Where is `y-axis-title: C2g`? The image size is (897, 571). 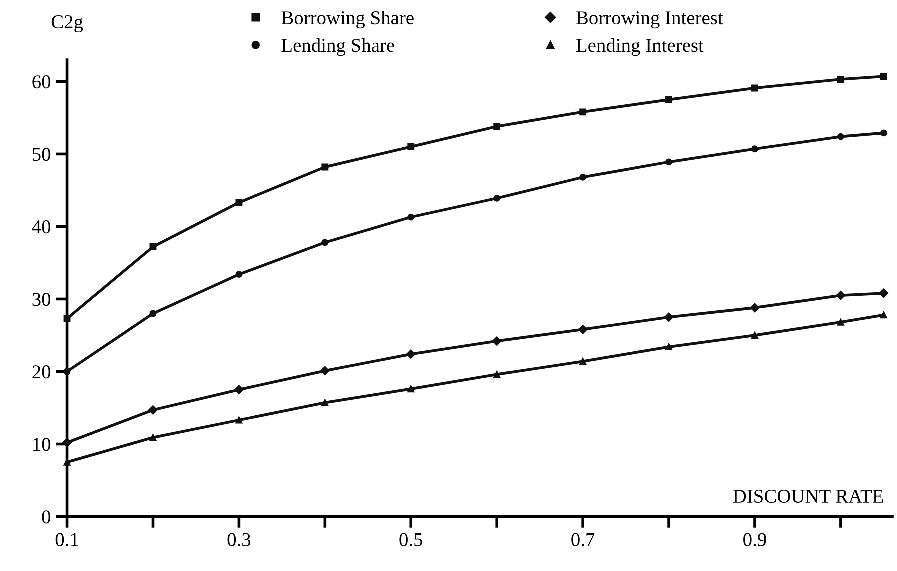
y-axis-title: C2g is located at coordinates (68, 24).